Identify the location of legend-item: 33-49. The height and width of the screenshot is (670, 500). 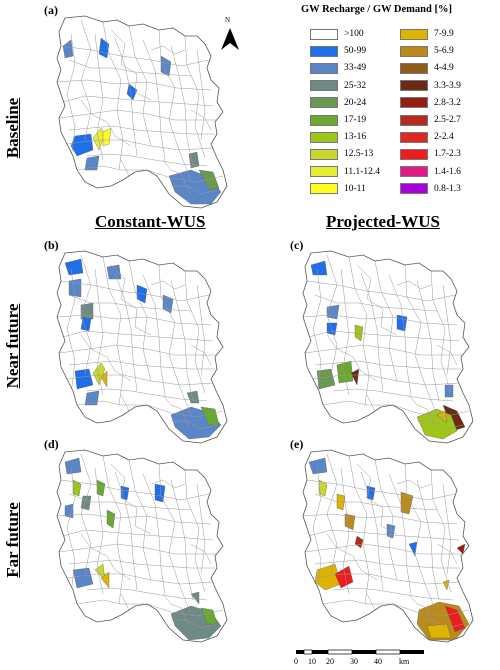
(338, 68).